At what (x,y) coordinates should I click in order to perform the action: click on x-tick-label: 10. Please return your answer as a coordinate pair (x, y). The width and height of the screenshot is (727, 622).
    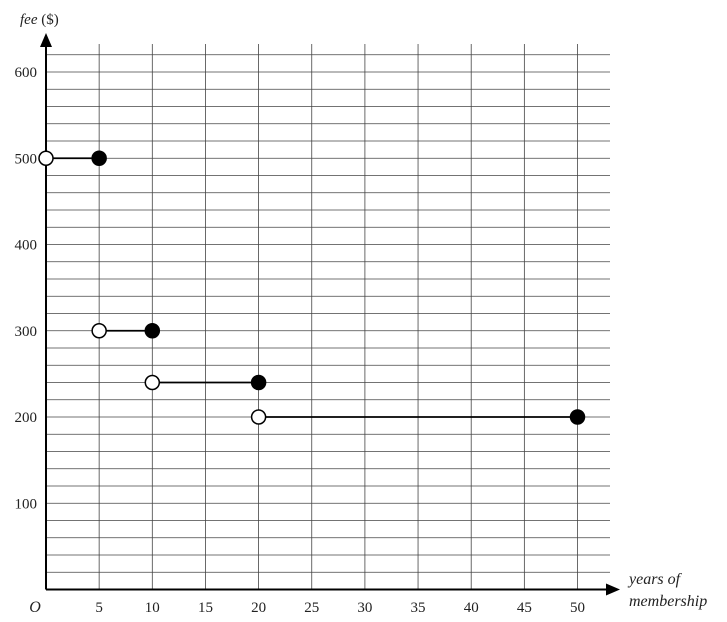
    Looking at the image, I should click on (152, 608).